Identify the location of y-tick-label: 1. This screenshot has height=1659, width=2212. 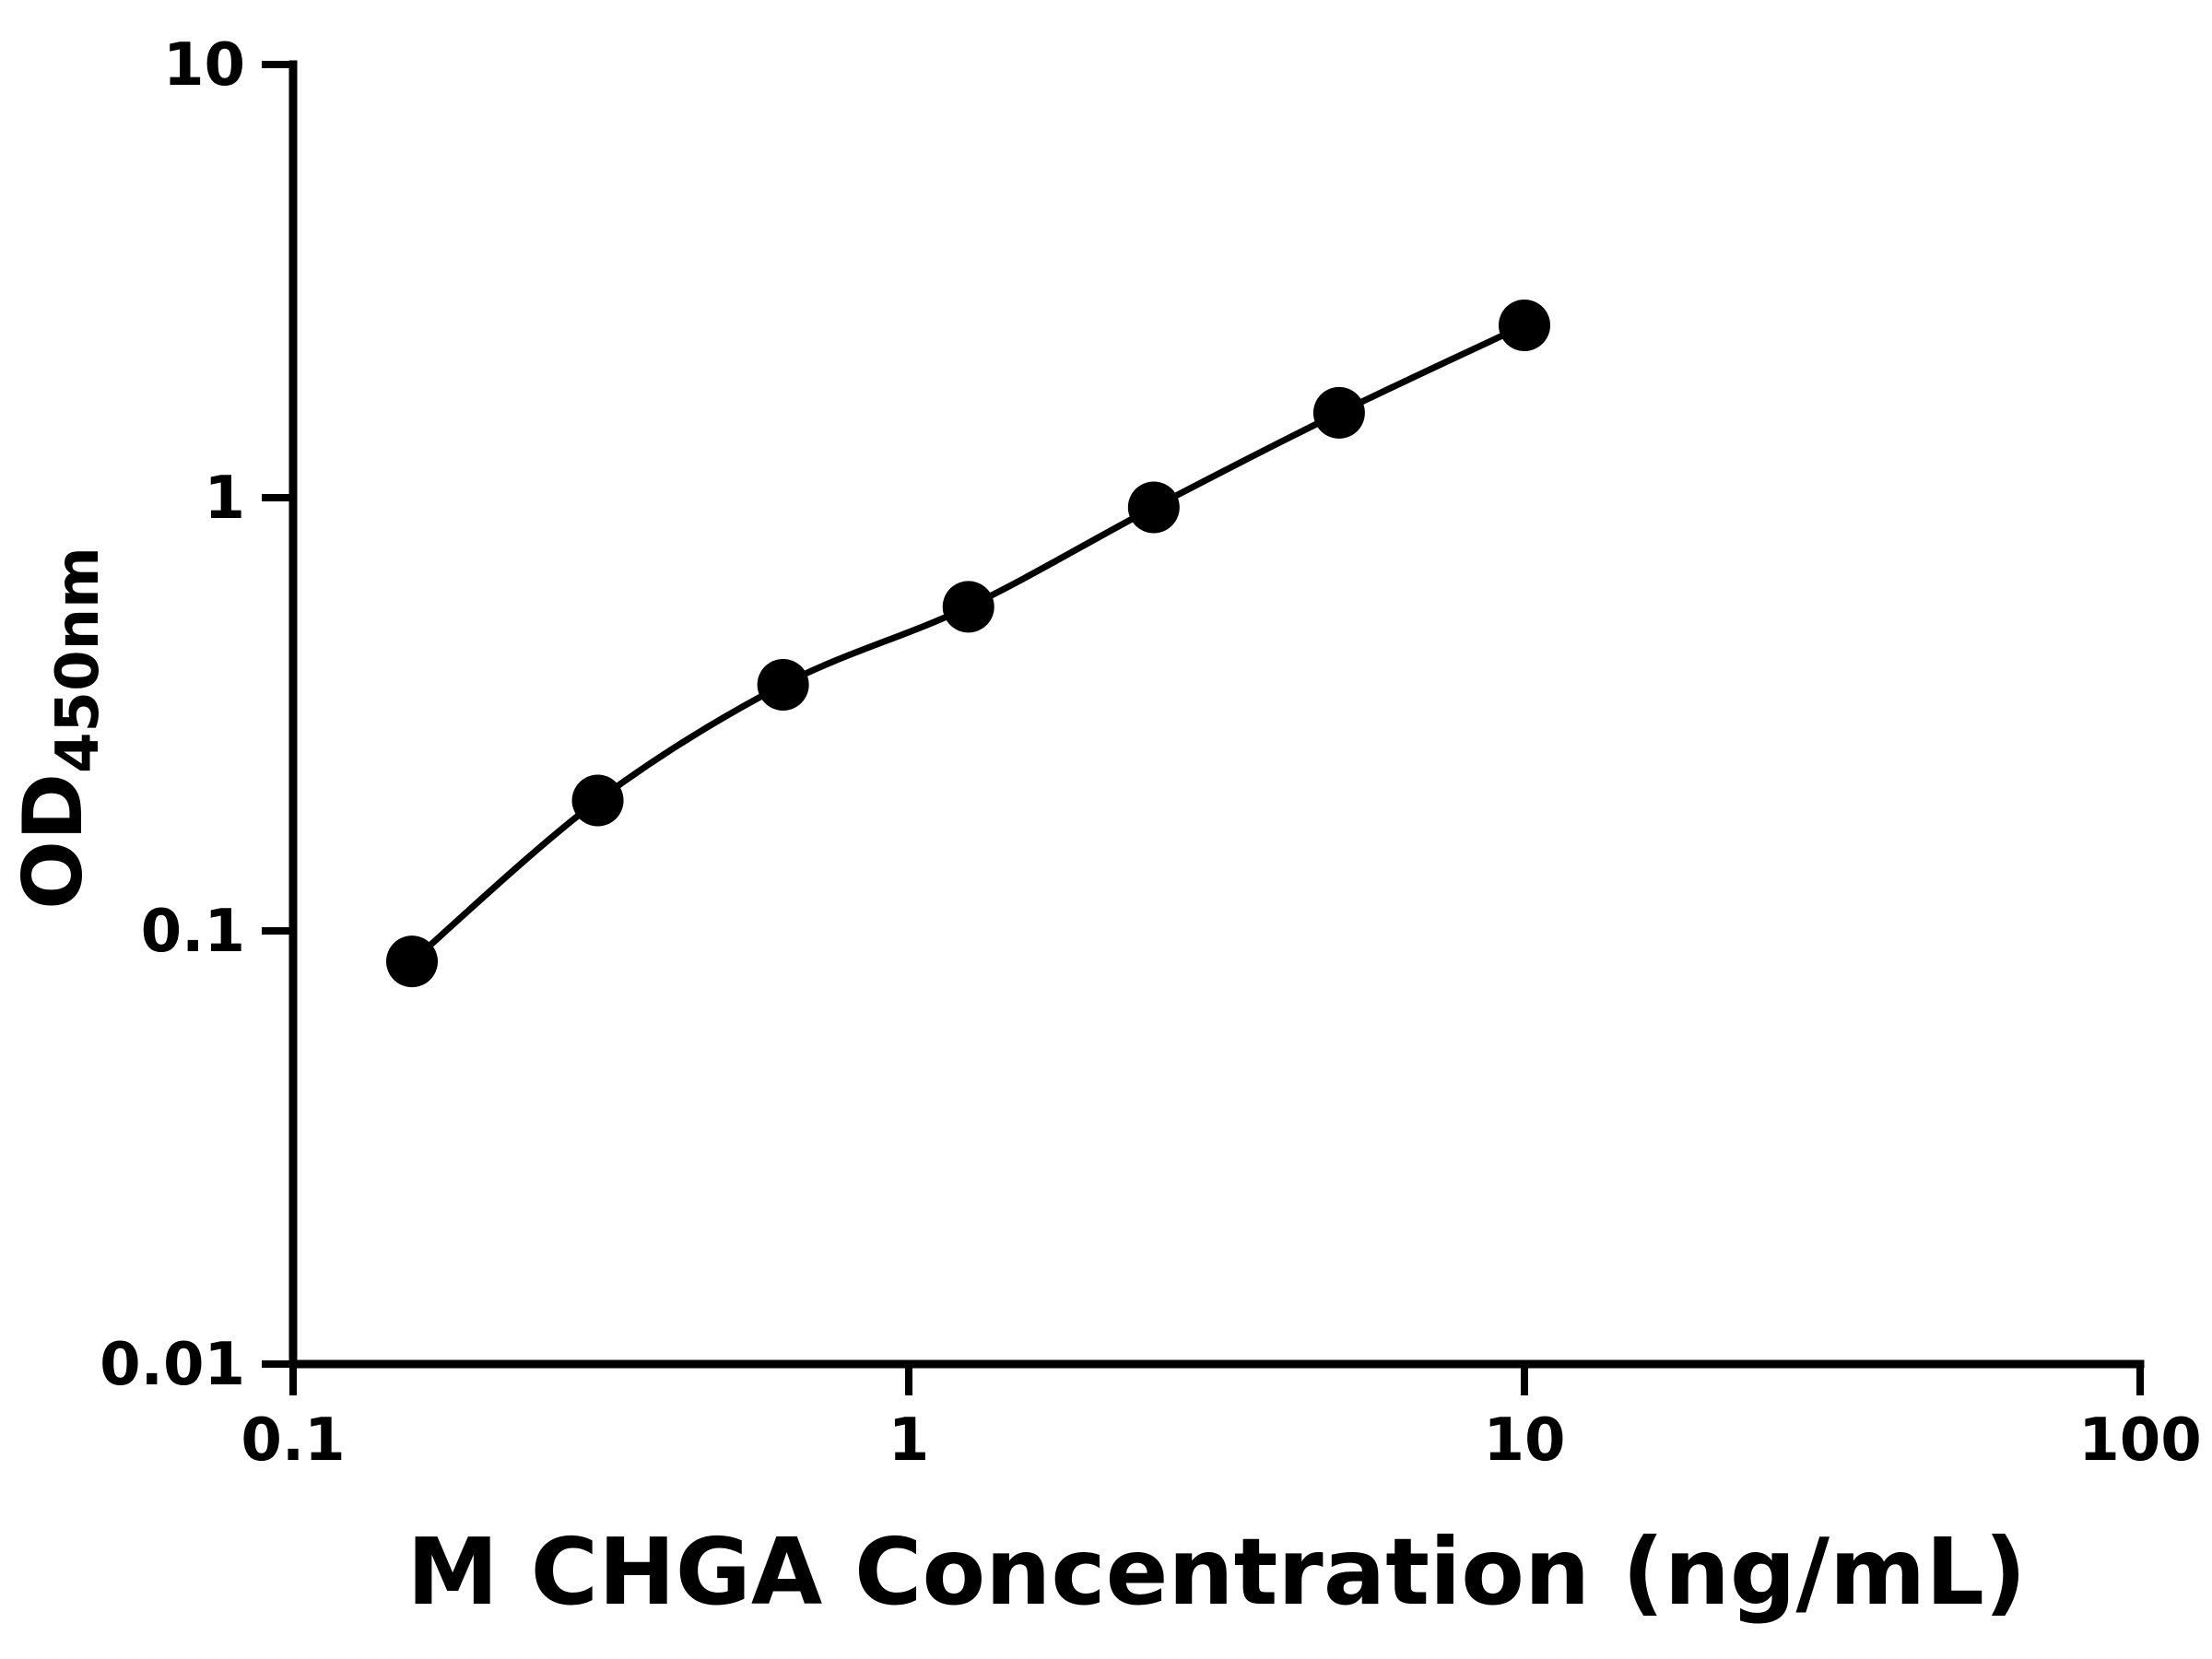
(224, 499).